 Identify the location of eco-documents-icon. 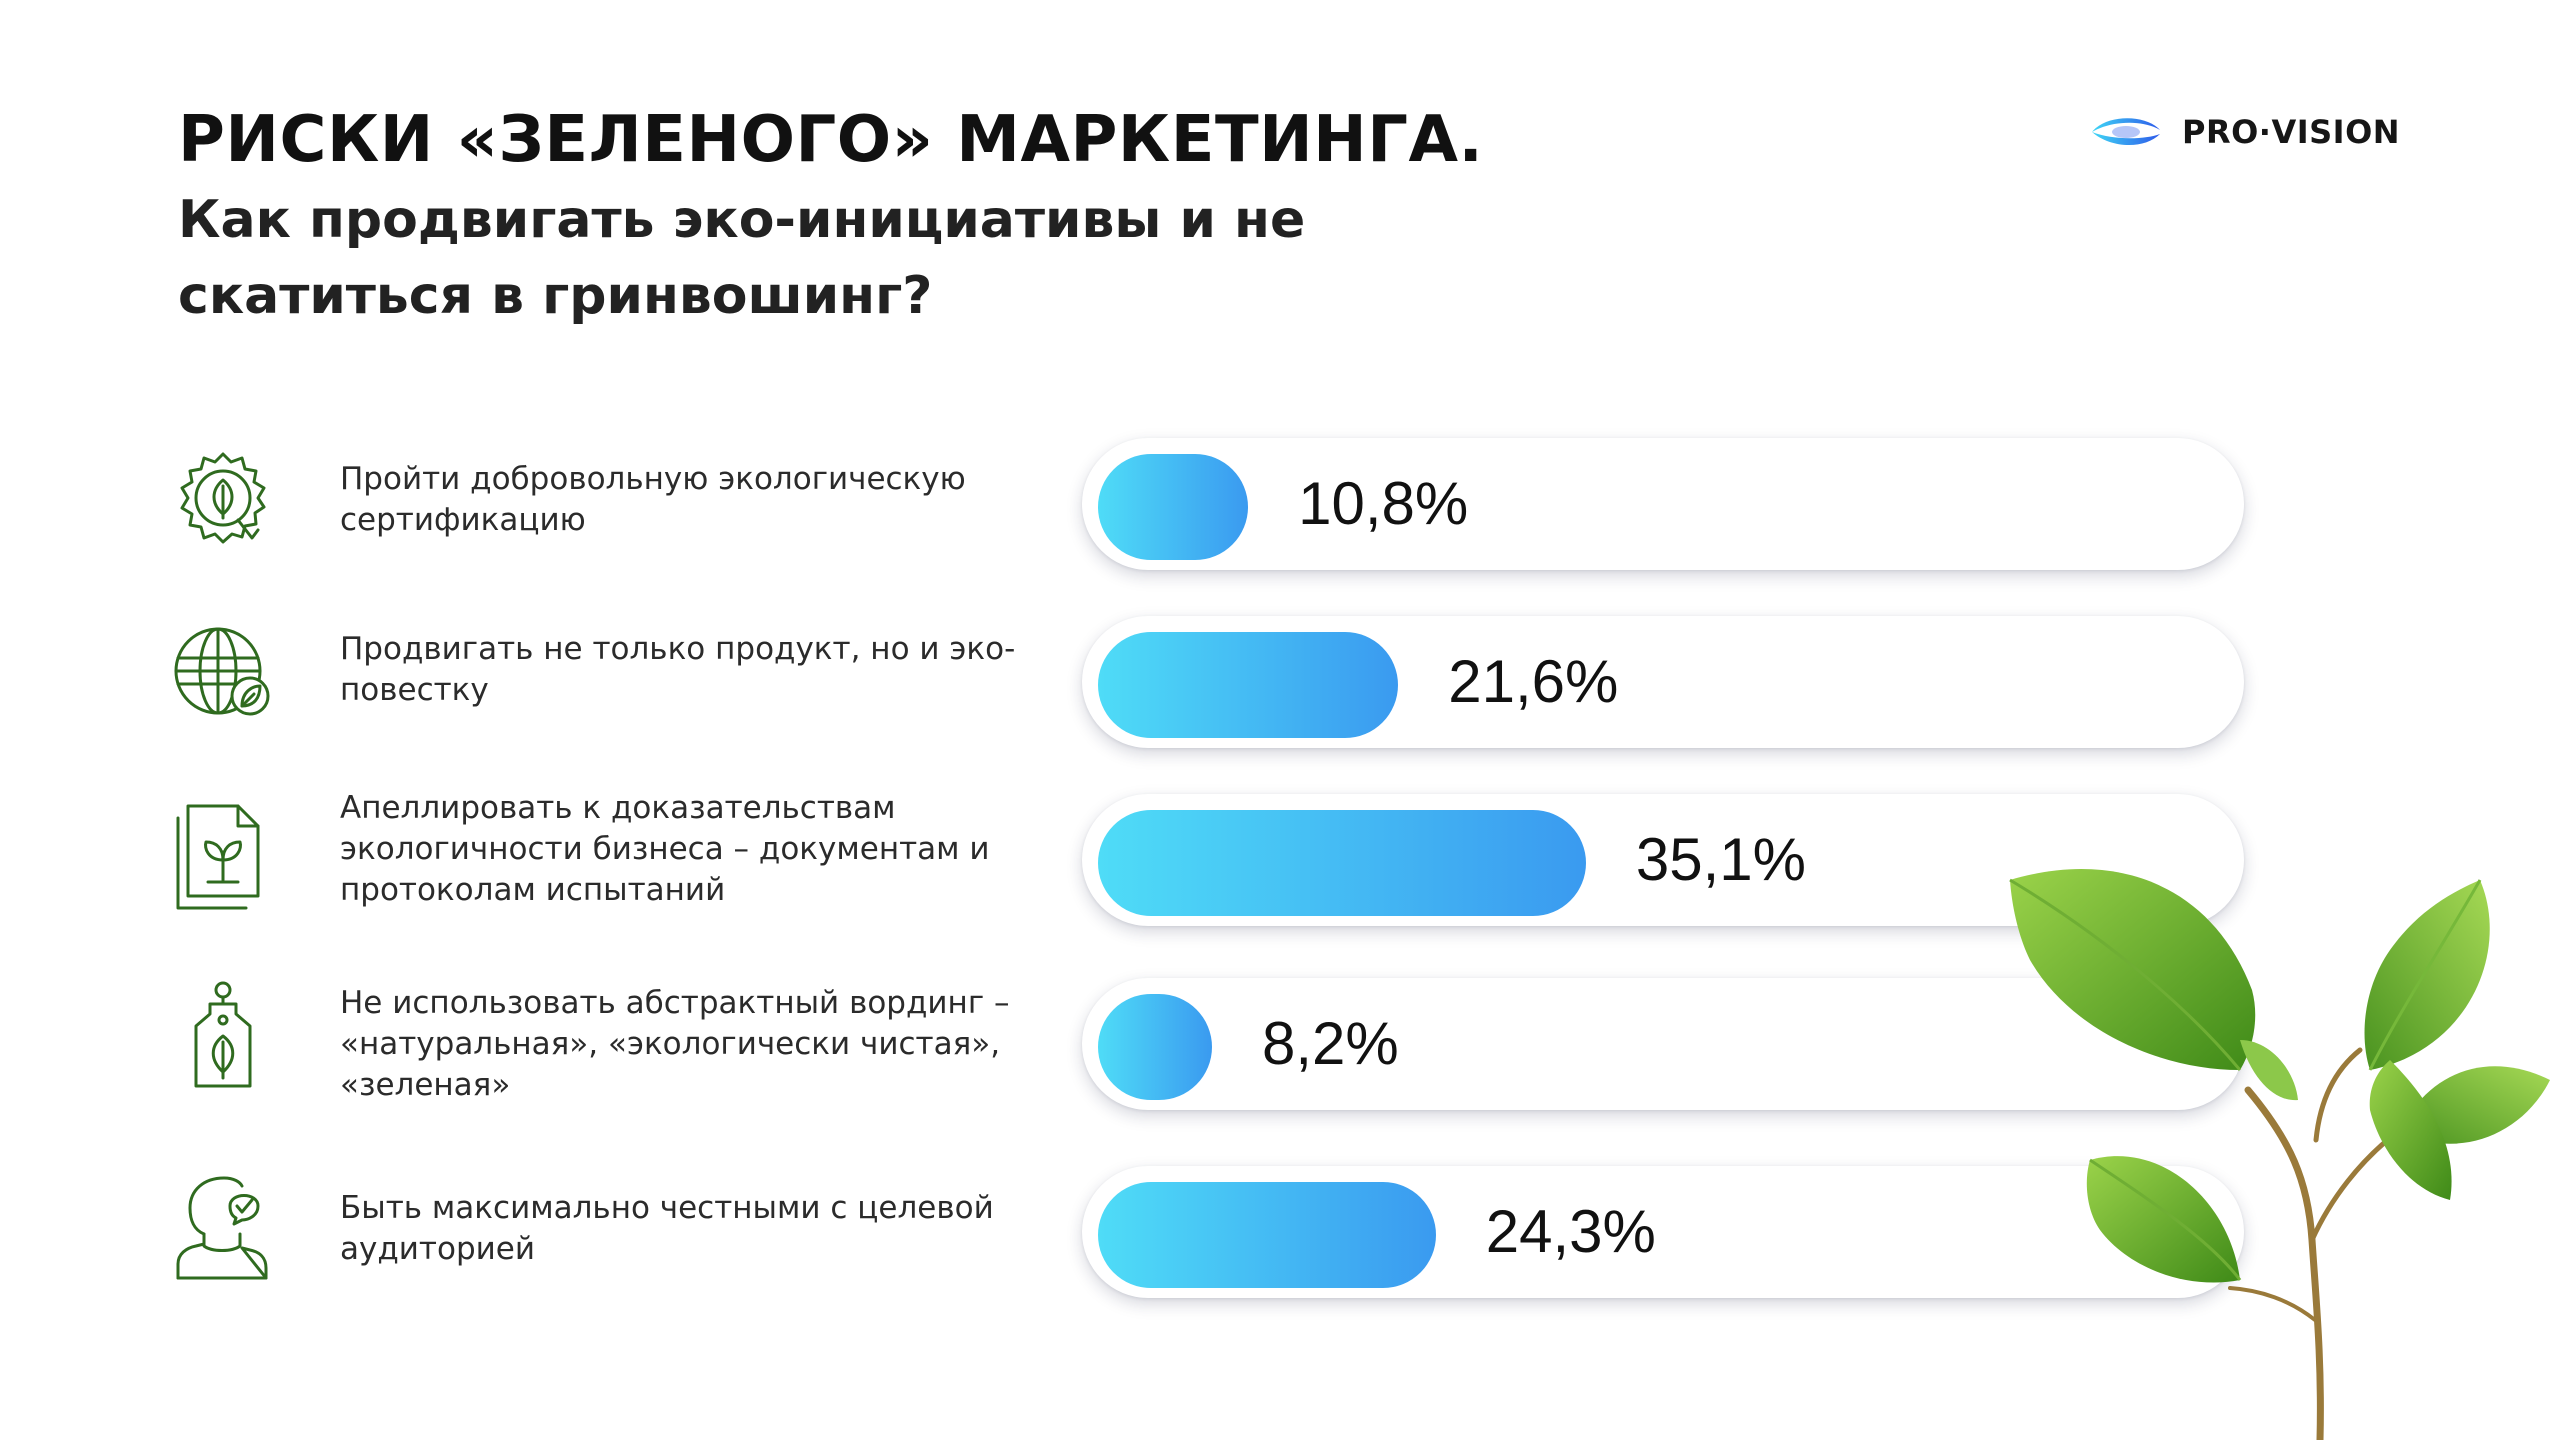
(223, 855).